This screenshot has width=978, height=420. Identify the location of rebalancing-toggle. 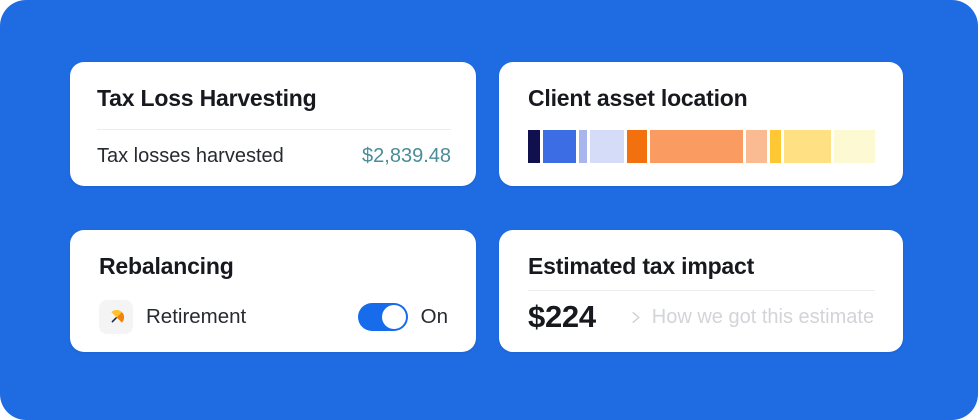
(382, 317).